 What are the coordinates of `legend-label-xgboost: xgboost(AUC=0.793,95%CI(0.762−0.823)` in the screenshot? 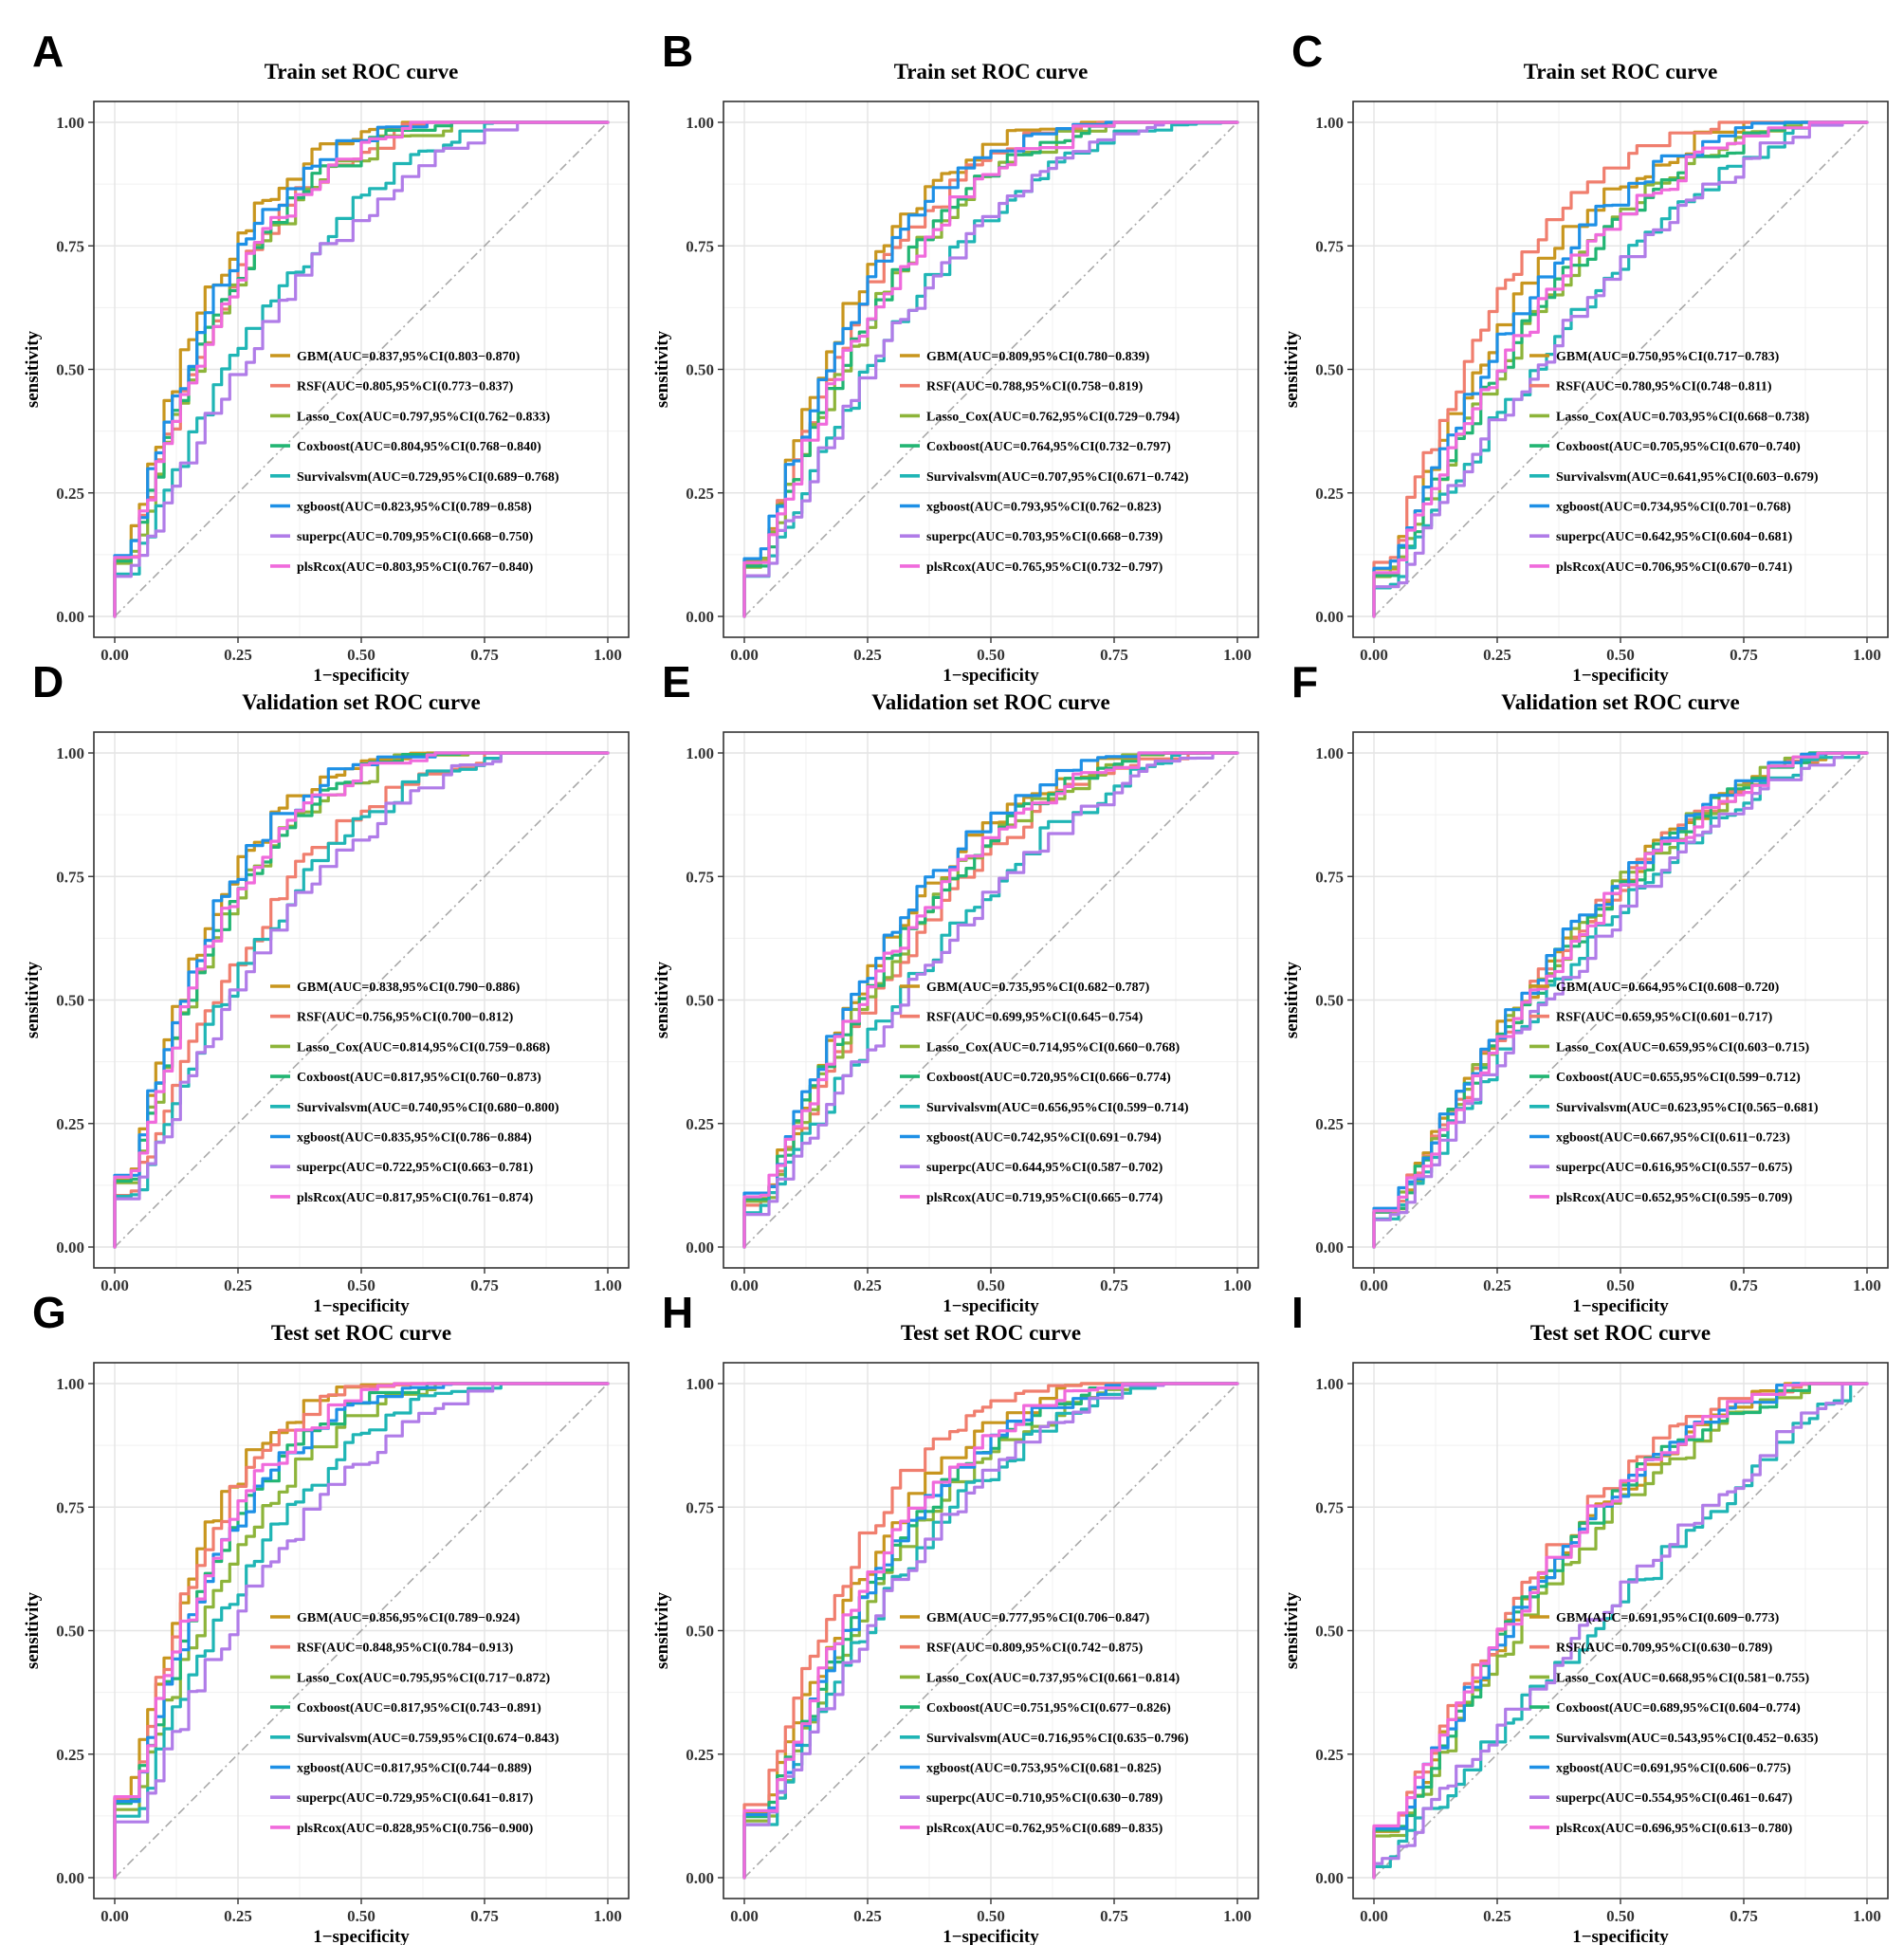 It's located at (1044, 508).